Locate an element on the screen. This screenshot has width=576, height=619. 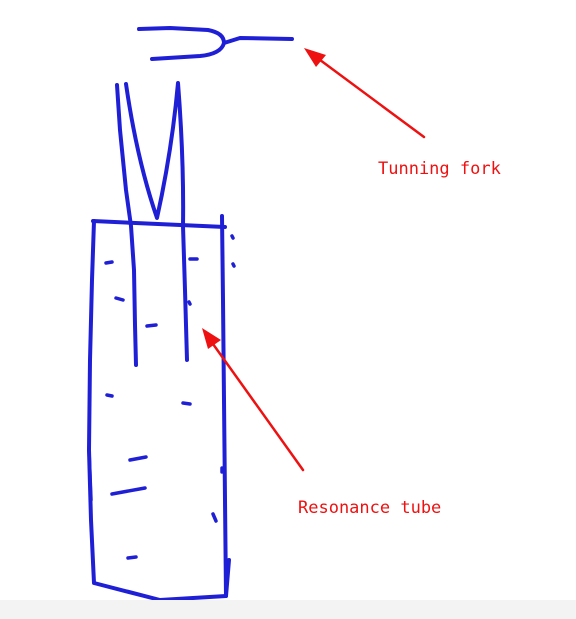
tuning-fork-sketch is located at coordinates (215, 43).